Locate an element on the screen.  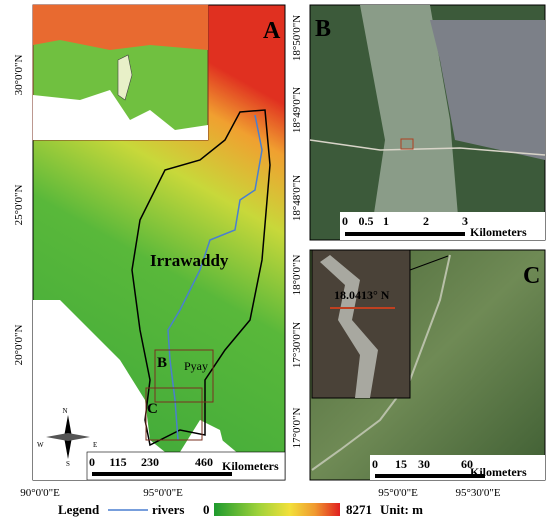
scale-label: 60 is located at coordinates (467, 464).